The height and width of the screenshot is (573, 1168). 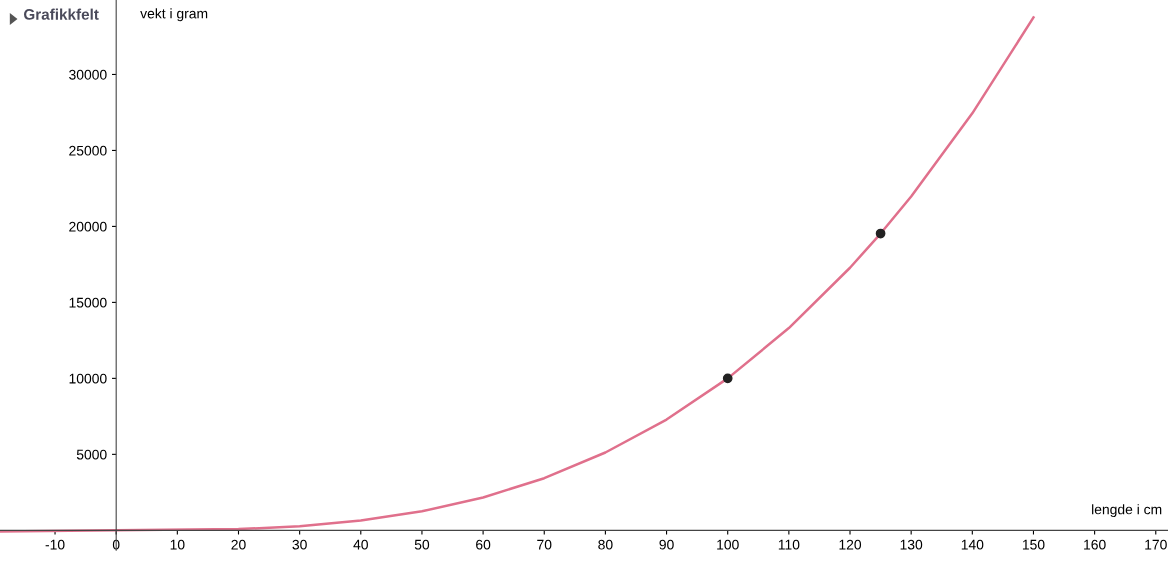 What do you see at coordinates (911, 544) in the screenshot?
I see `x-tick-label: 130` at bounding box center [911, 544].